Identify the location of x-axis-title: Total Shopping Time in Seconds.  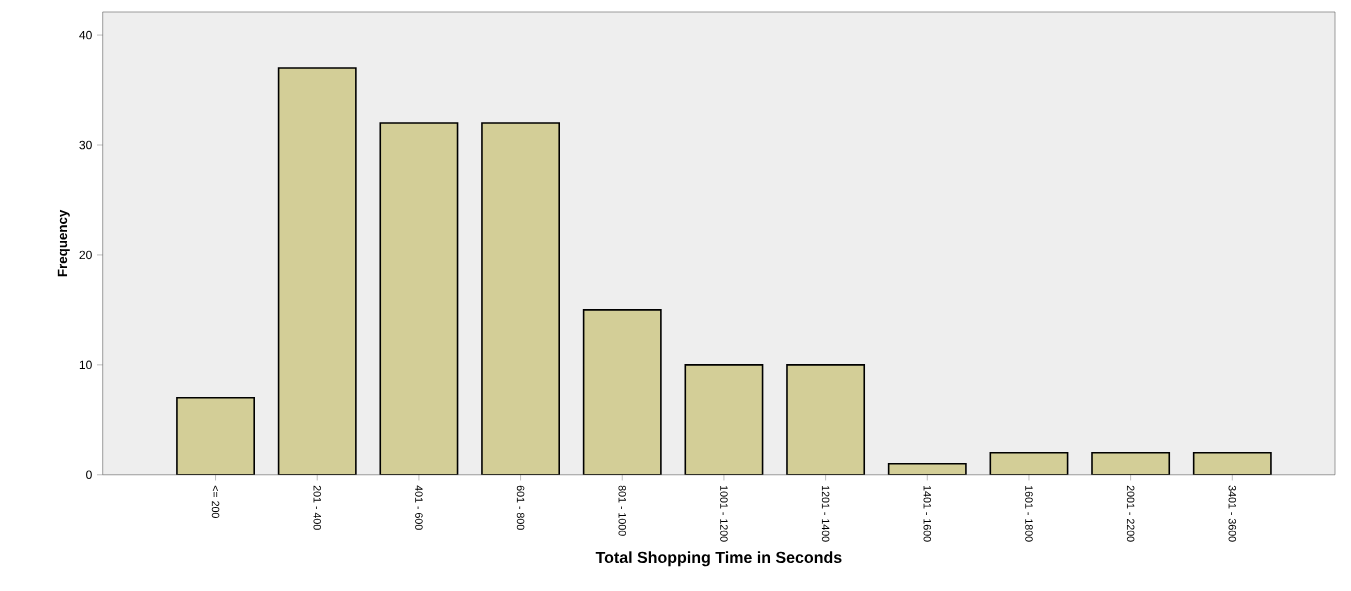
(718, 559).